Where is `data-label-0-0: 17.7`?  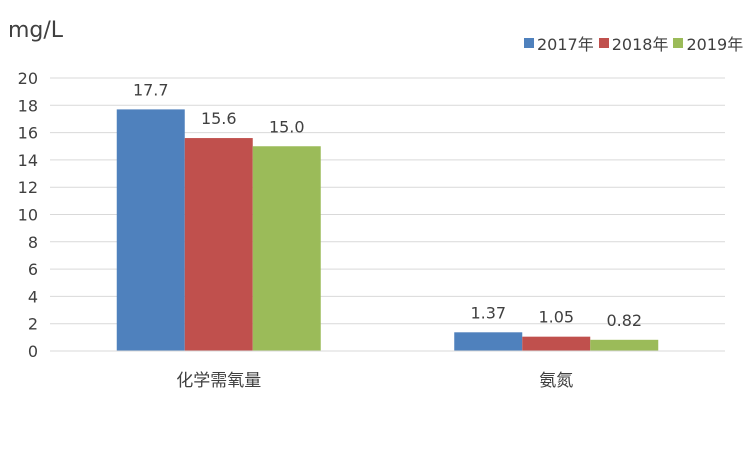
data-label-0-0: 17.7 is located at coordinates (151, 89).